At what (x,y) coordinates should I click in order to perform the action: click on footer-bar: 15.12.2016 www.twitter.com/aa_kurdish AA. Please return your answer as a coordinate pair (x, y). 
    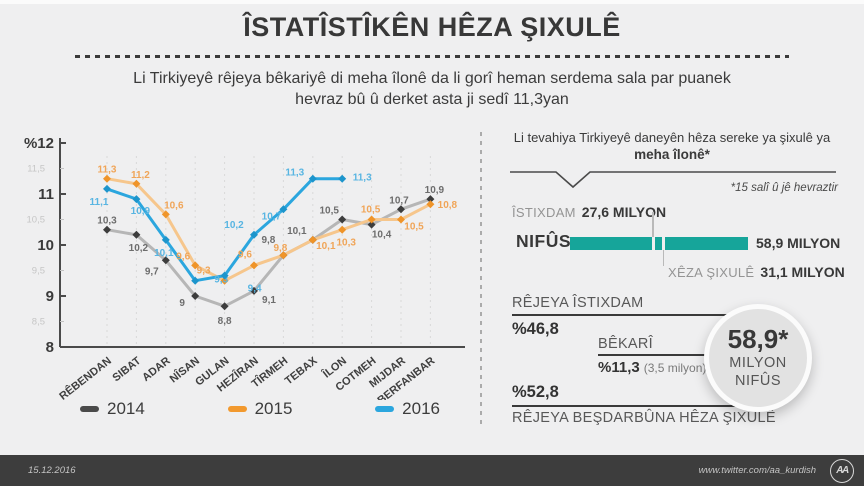
    Looking at the image, I should click on (432, 470).